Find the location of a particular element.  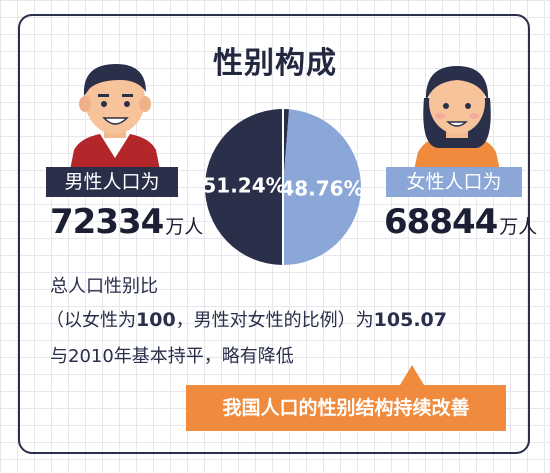

female-count: 68844 is located at coordinates (441, 222).